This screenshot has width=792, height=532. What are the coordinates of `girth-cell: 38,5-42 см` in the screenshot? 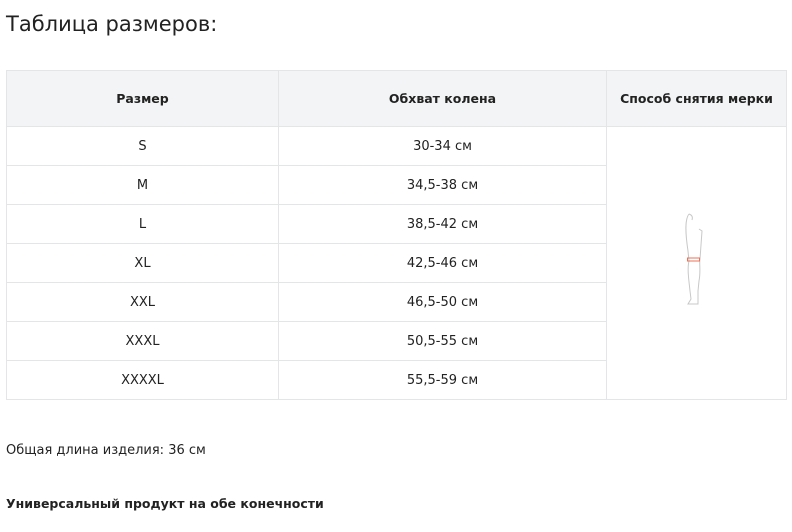 It's located at (442, 224).